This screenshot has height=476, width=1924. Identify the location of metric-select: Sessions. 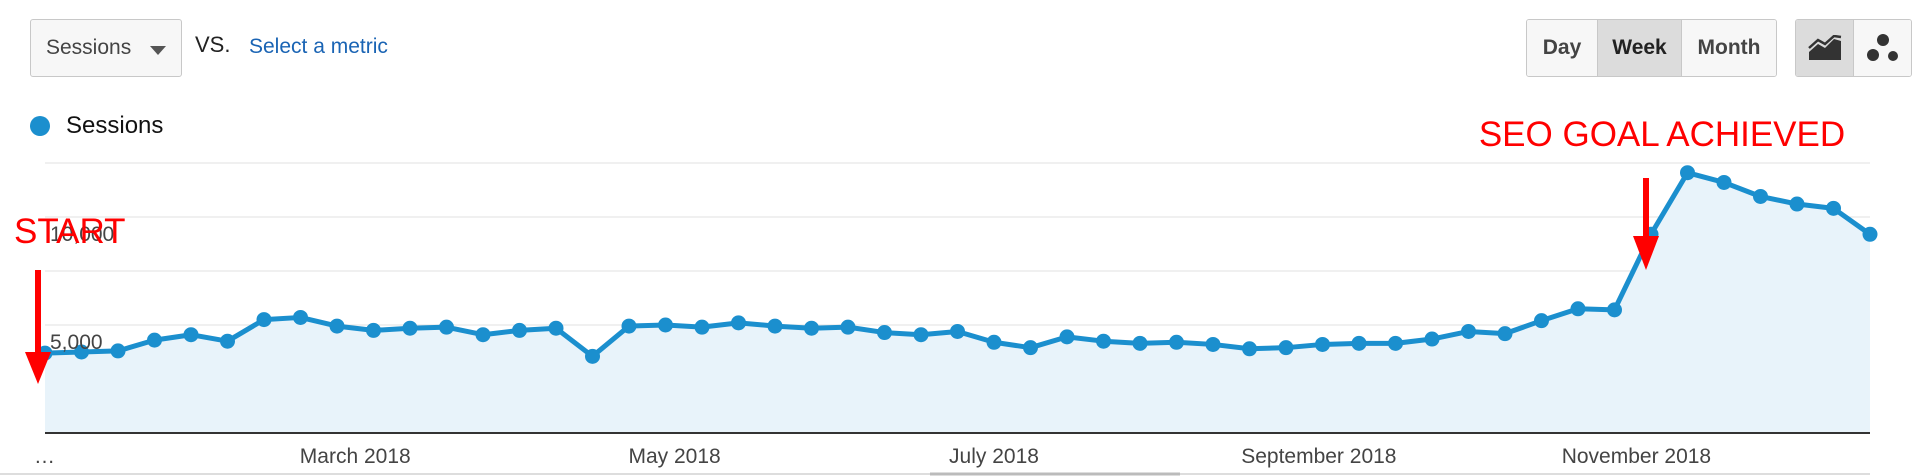
(106, 48).